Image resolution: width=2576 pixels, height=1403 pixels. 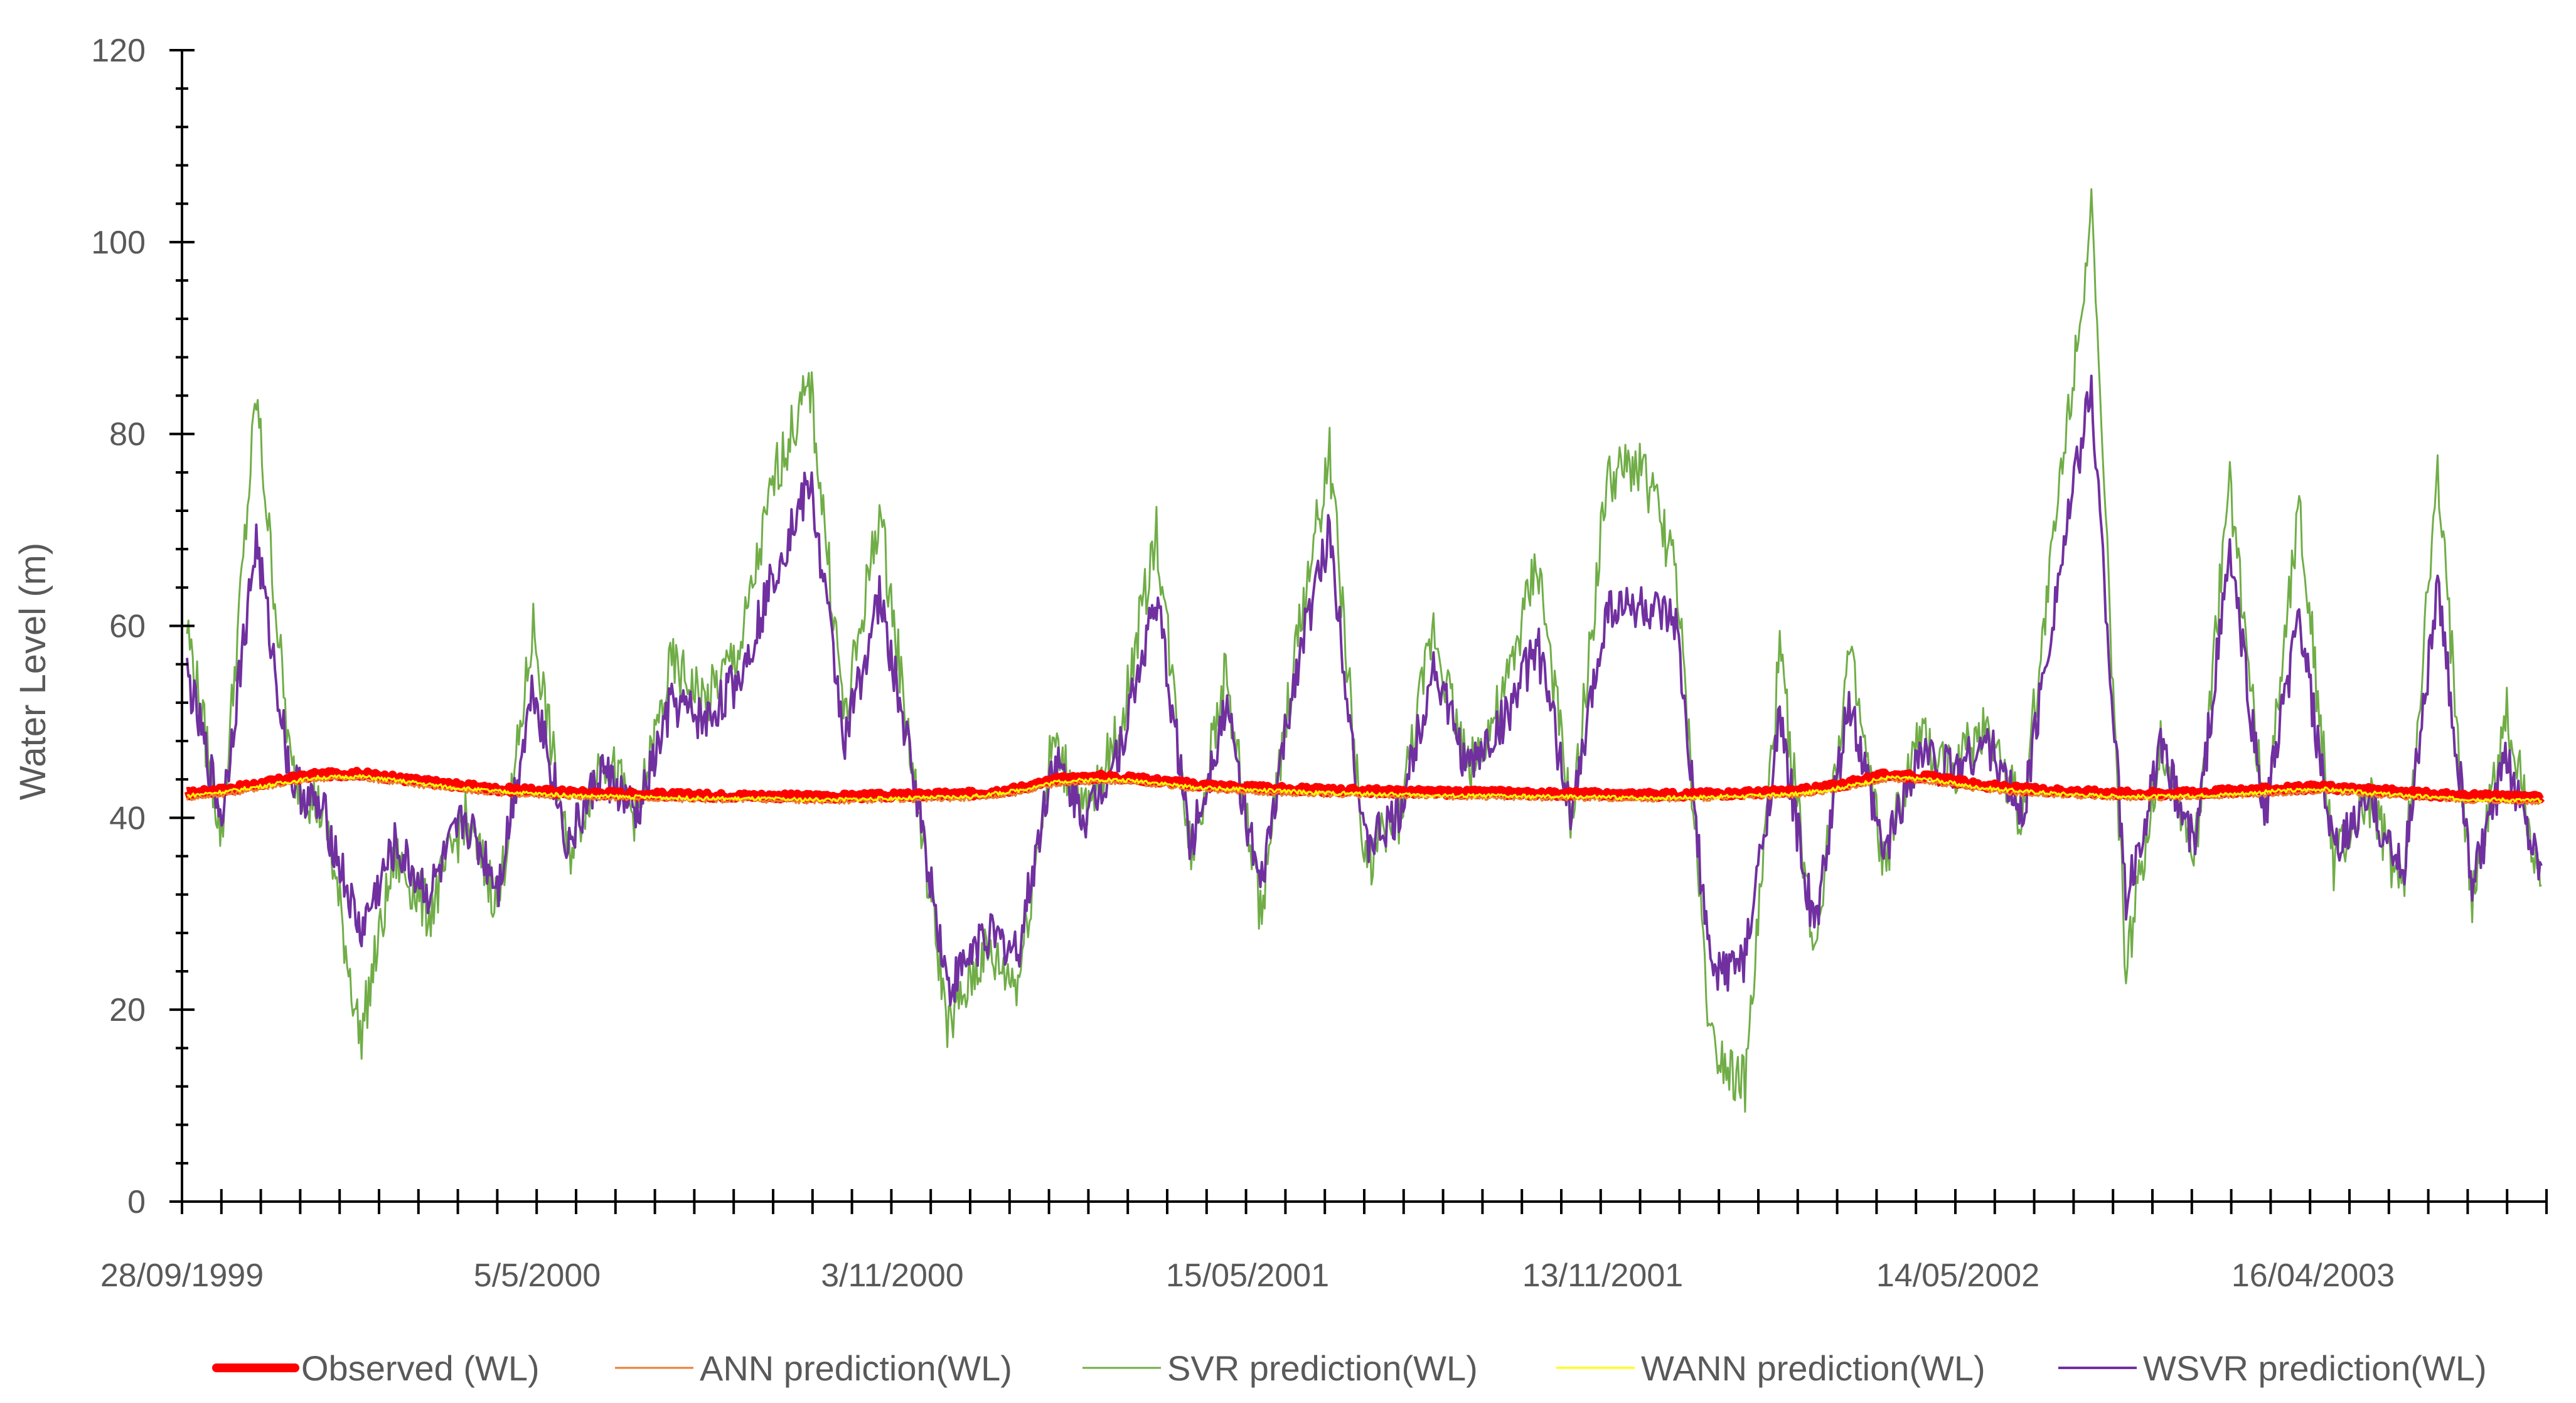 I want to click on legend-item: WSVR prediction(WL), so click(x=2272, y=1368).